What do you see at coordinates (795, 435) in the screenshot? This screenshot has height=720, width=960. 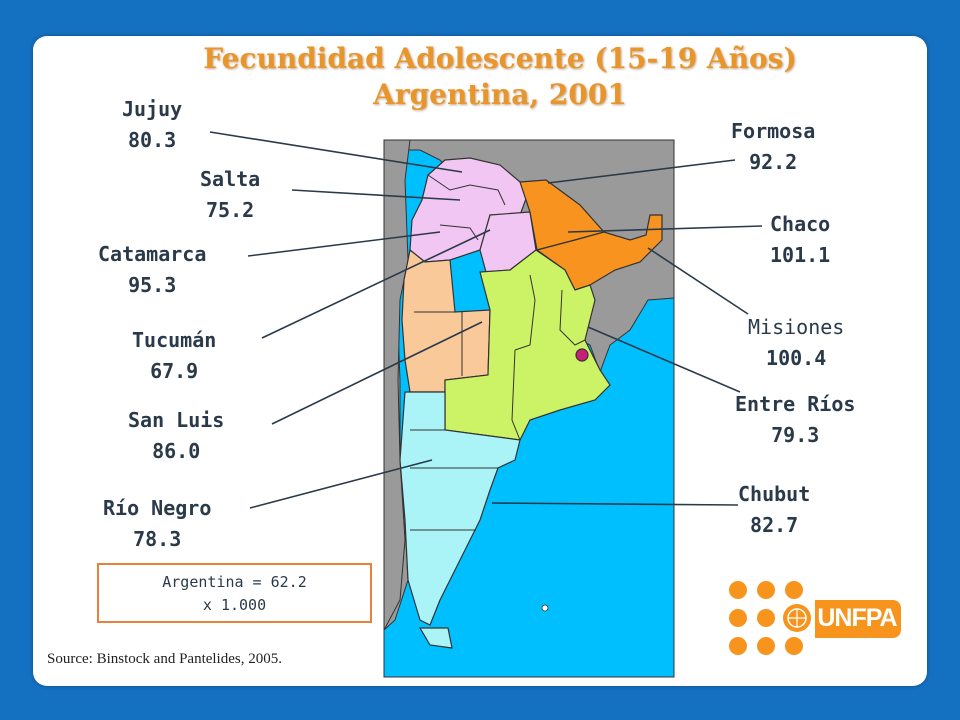 I see `label-entre-rios-value: 79.3` at bounding box center [795, 435].